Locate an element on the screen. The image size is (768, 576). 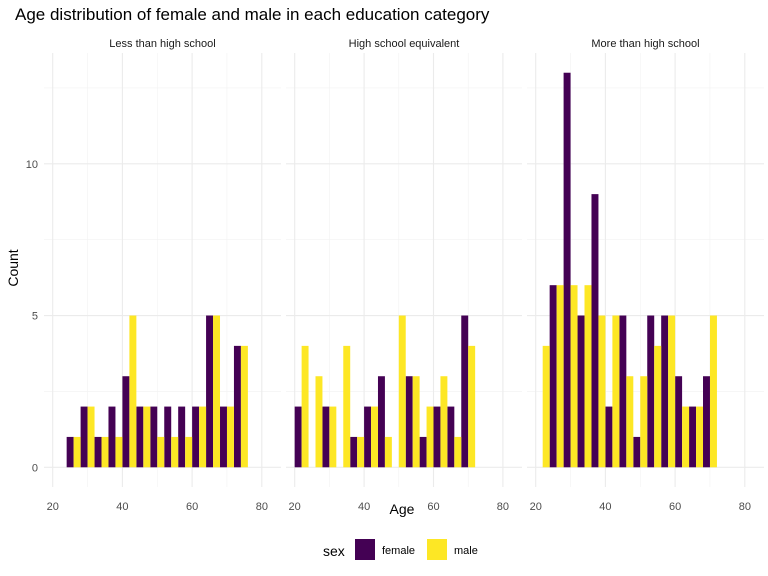
y-axis-ticks: 0 5 10 is located at coordinates (32, 316).